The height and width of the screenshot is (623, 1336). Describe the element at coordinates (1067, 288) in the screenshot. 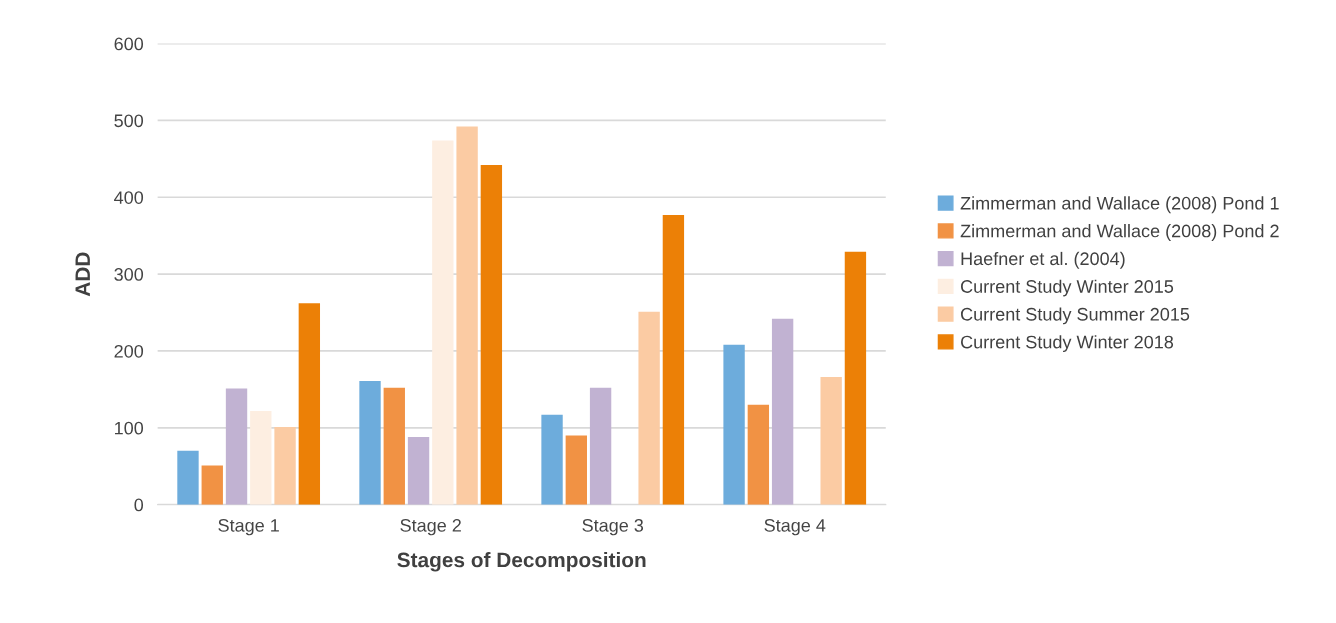

I see `legend-label: Current Study Winter 2015` at that location.